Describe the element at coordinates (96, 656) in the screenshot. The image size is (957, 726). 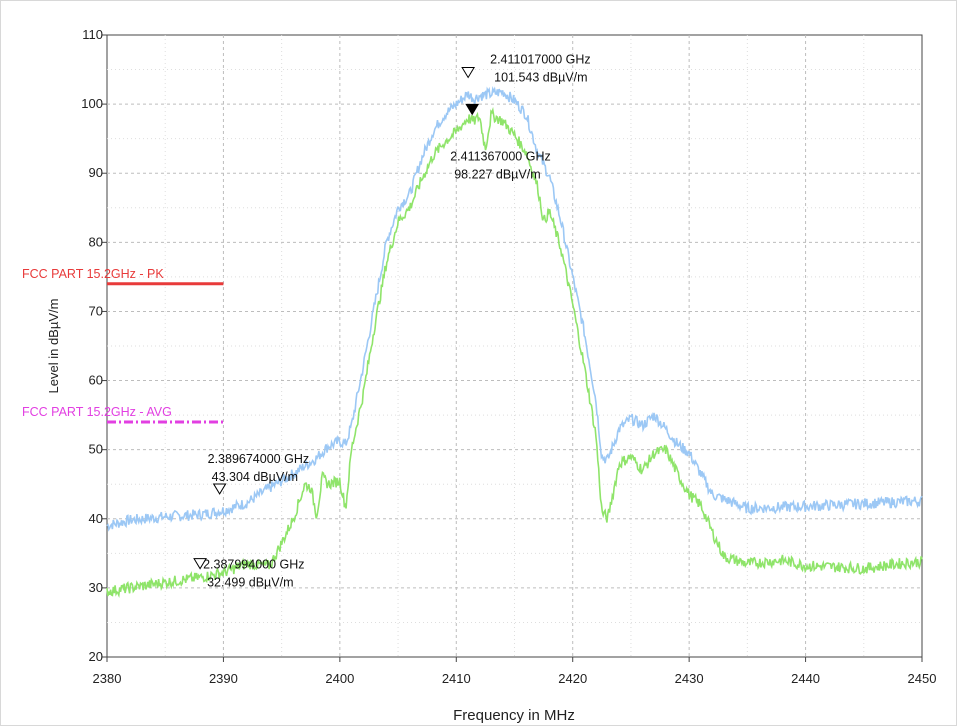
I see `y-tick-label: 20` at that location.